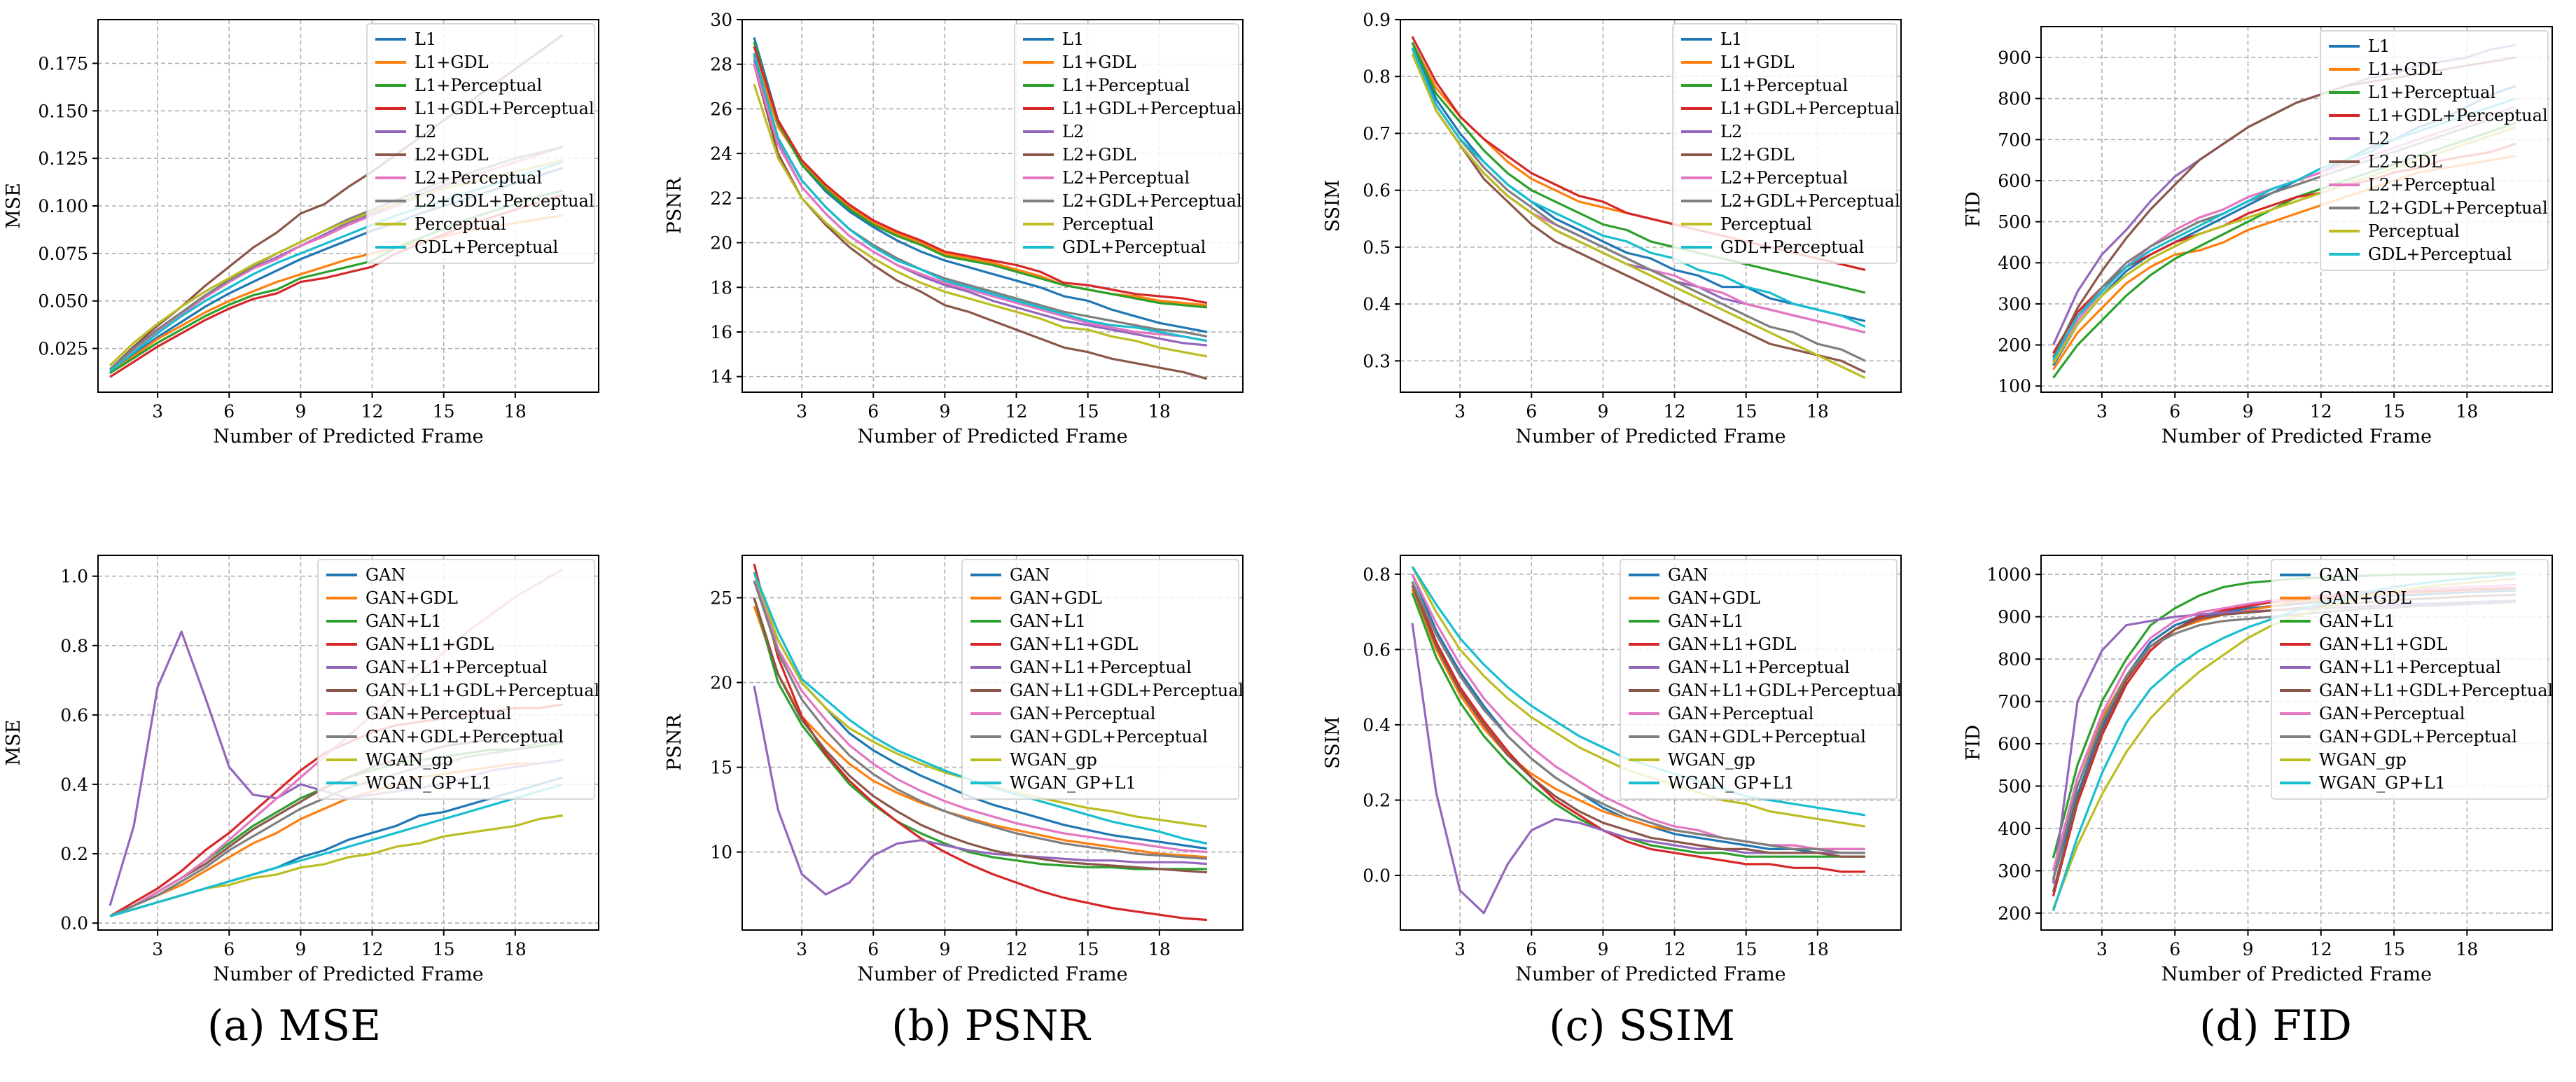 Image resolution: width=2576 pixels, height=1082 pixels. What do you see at coordinates (1740, 713) in the screenshot?
I see `legend-label: GAN+Perceptual` at bounding box center [1740, 713].